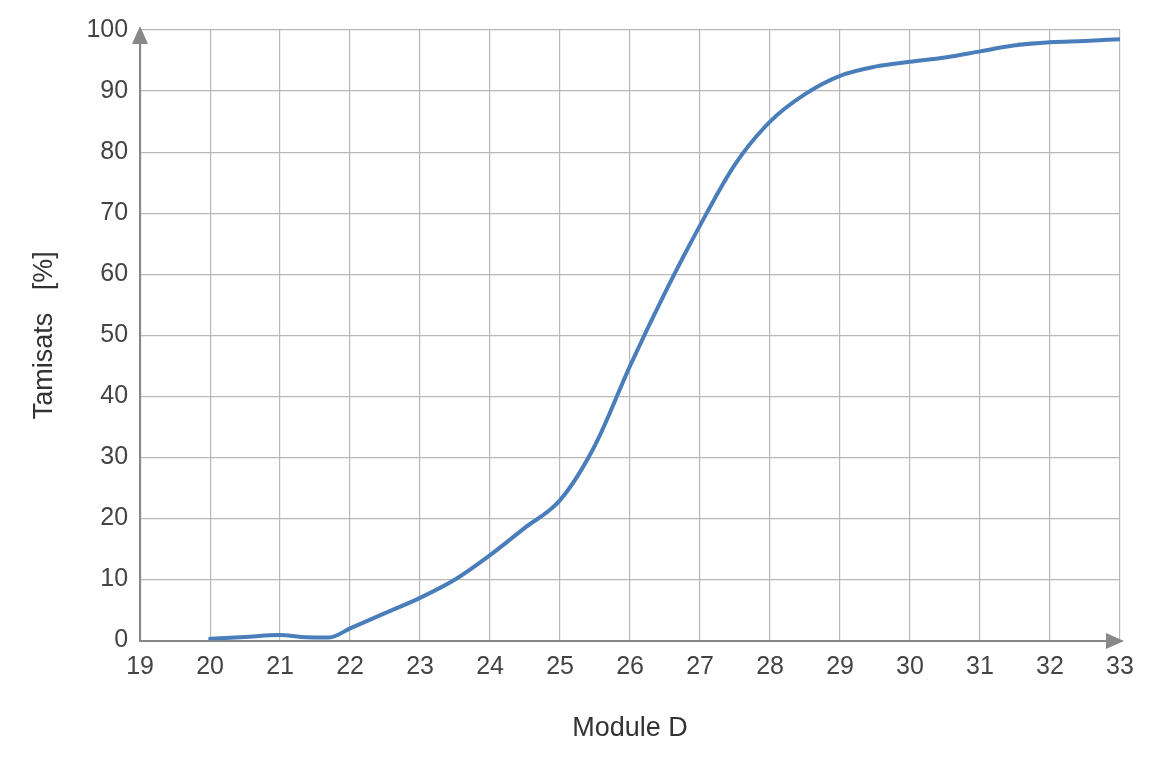 This screenshot has width=1150, height=769. What do you see at coordinates (1050, 665) in the screenshot?
I see `x-tick-label: 32` at bounding box center [1050, 665].